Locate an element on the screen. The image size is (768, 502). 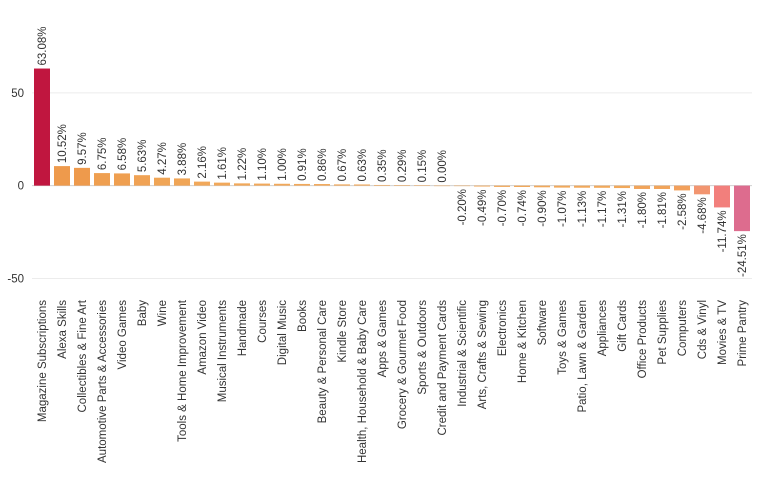
x-tick-label: Courses is located at coordinates (263, 321).